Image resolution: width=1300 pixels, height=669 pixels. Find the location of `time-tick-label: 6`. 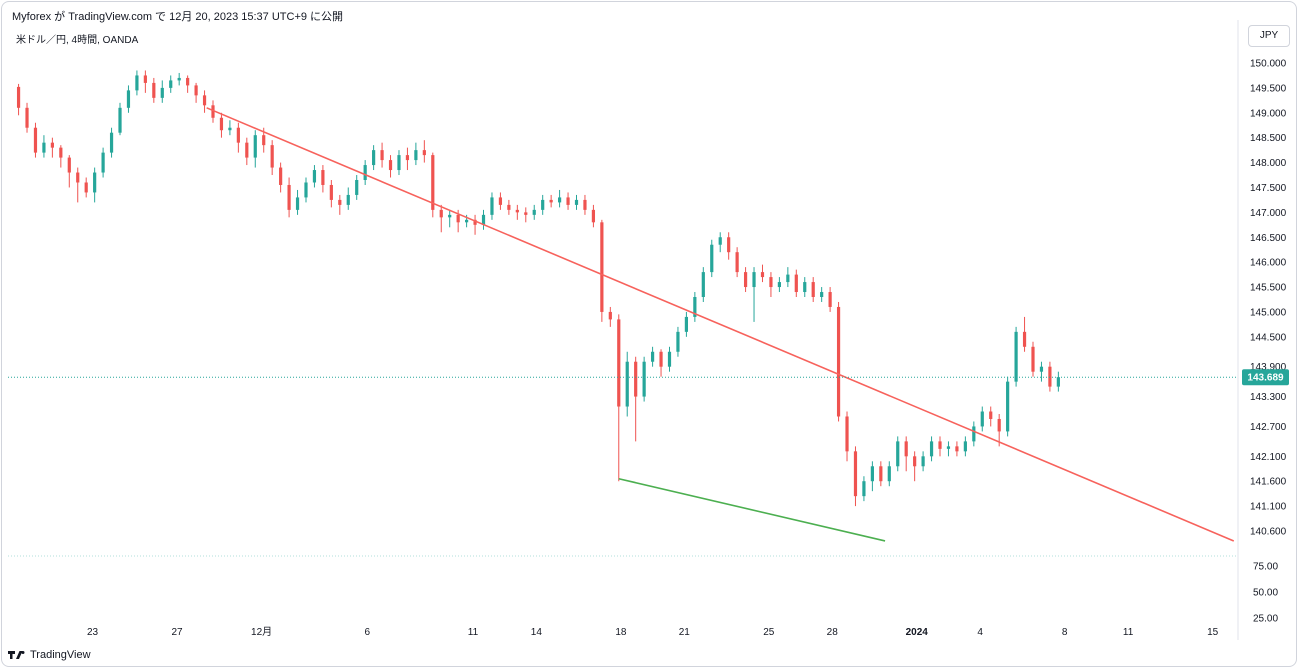

time-tick-label: 6 is located at coordinates (367, 632).